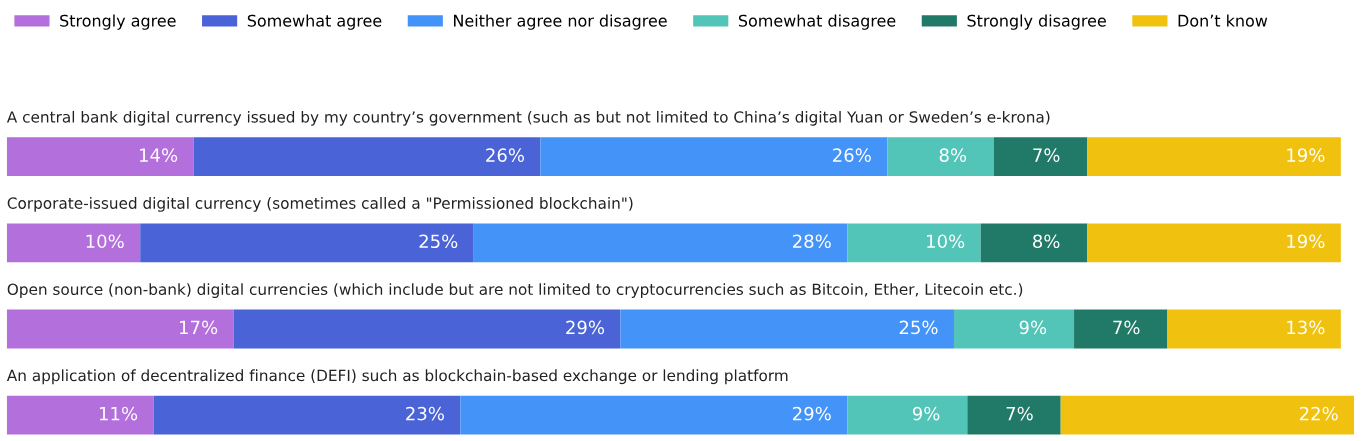  Describe the element at coordinates (320, 204) in the screenshot. I see `y-tick-label: Corporate-issued digital currency (sometimes called a "Permissioned blockchain")` at that location.